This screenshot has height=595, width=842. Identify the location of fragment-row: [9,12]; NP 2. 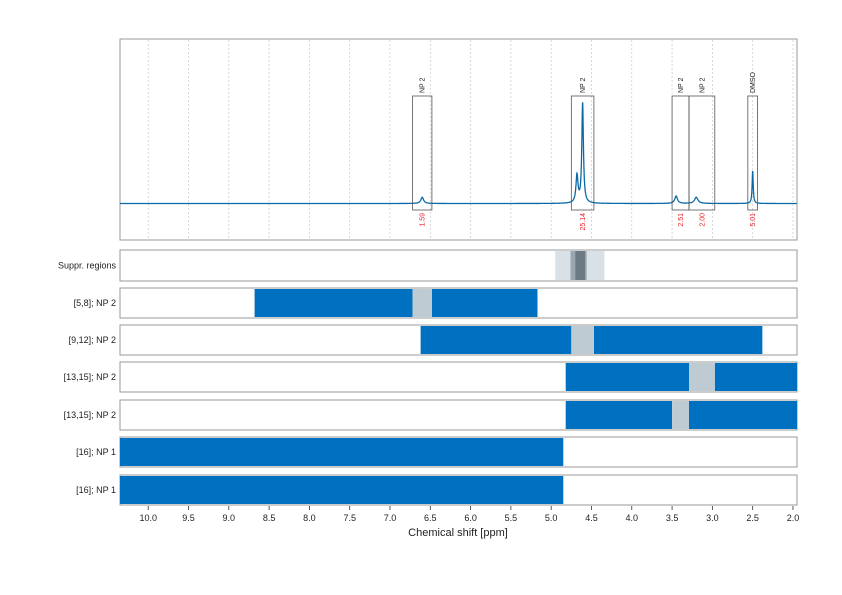
(433, 340).